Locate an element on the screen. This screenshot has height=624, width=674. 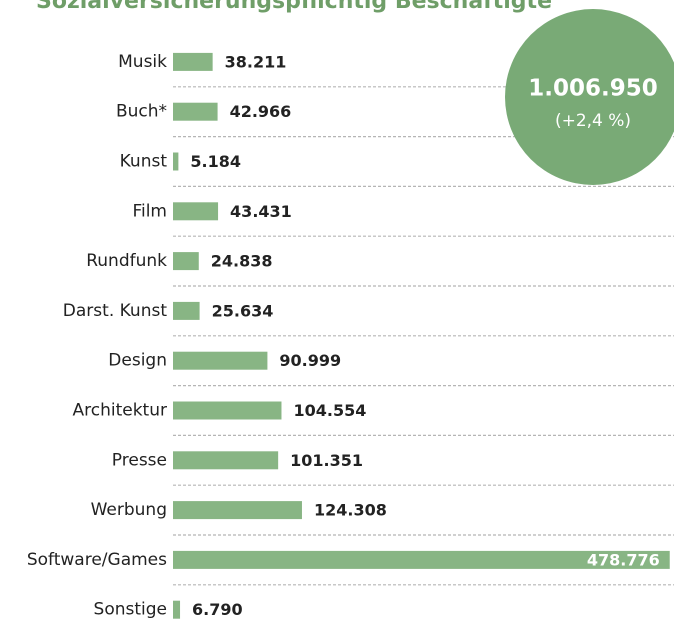
category-label: Rundfunk is located at coordinates (126, 261).